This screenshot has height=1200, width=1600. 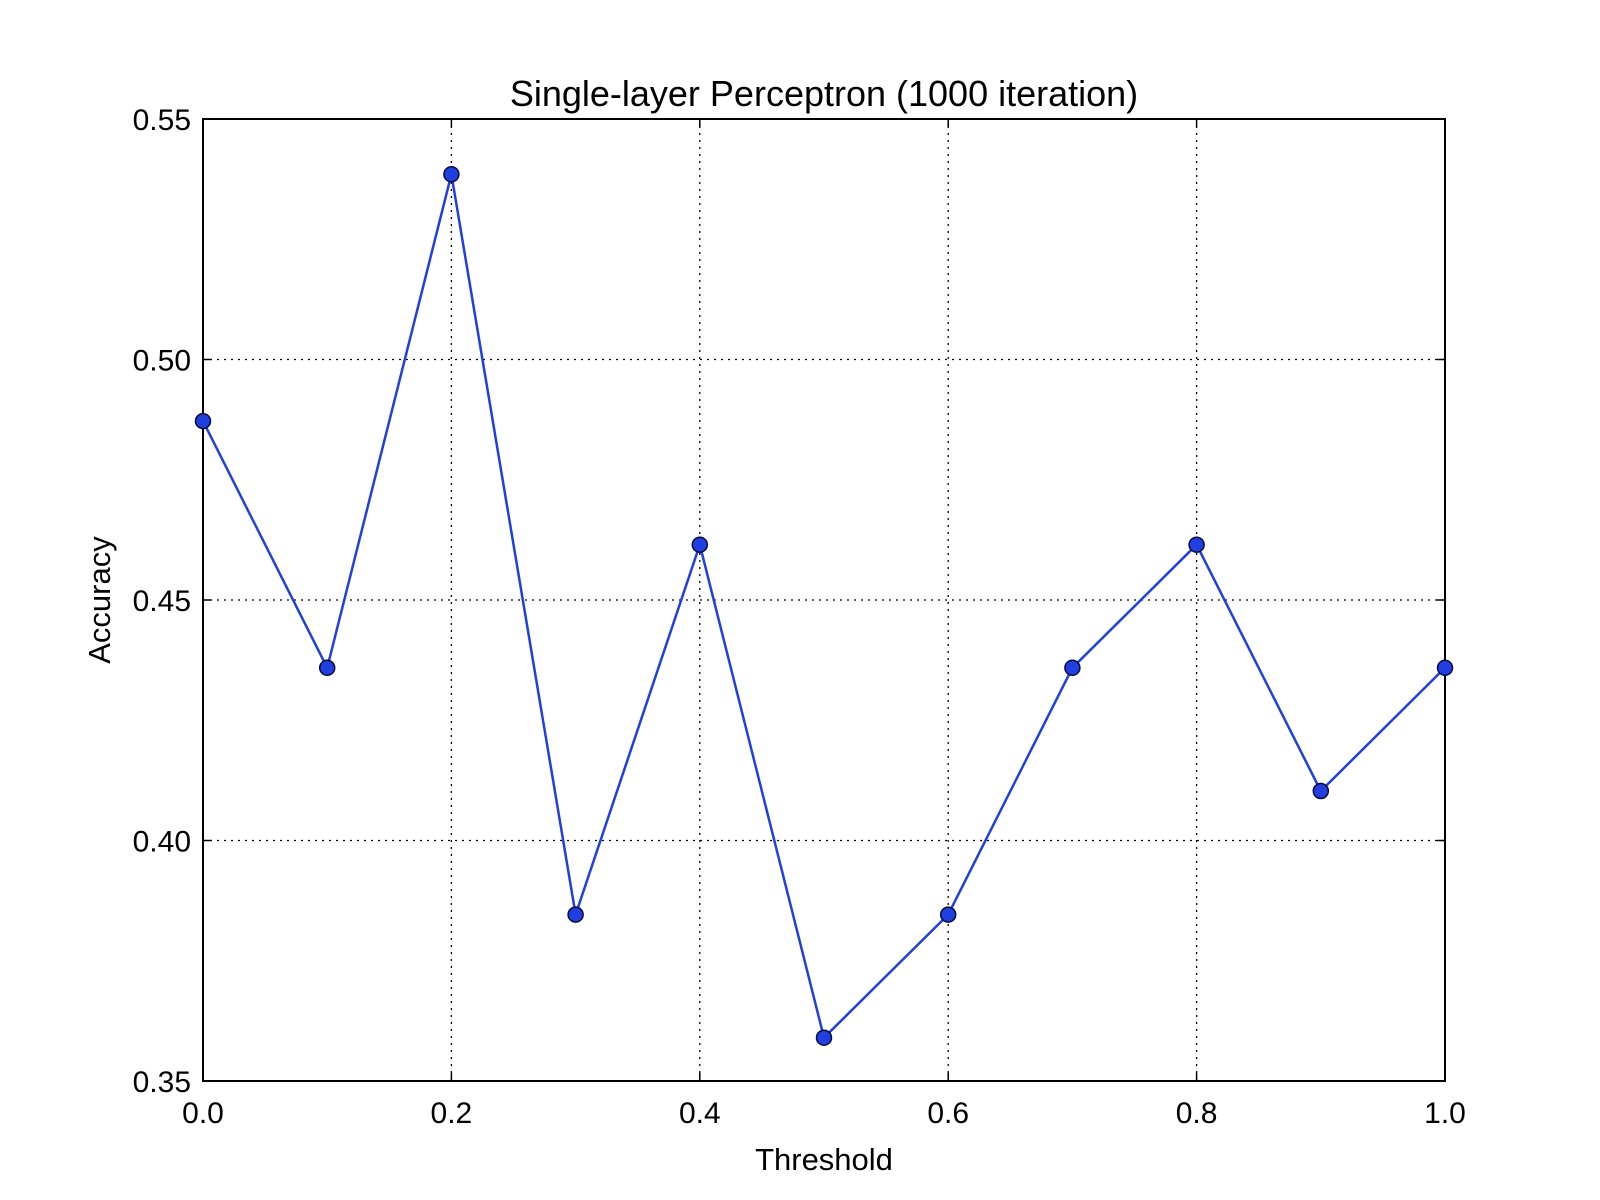 What do you see at coordinates (1445, 1113) in the screenshot?
I see `x-tick-label: 1.0` at bounding box center [1445, 1113].